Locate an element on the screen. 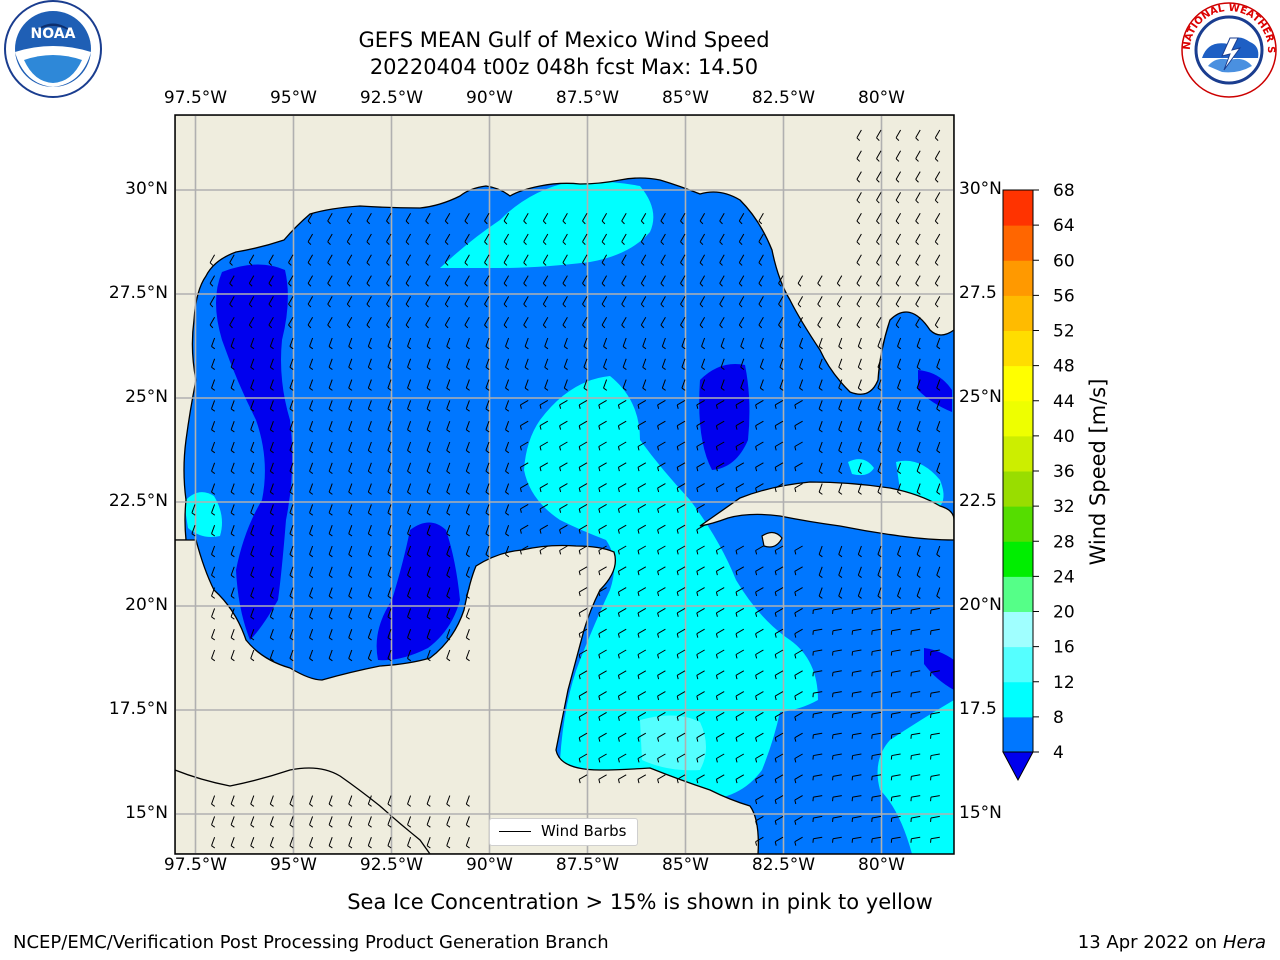 This screenshot has height=960, width=1280. svg-text: NOAA is located at coordinates (53, 34).